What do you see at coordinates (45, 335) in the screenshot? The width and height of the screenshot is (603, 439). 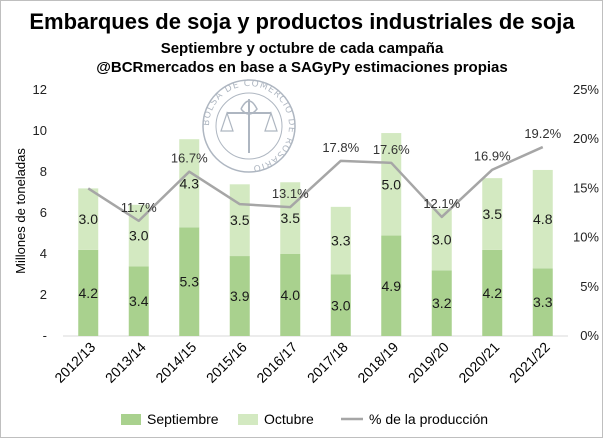 I see `y-tick-label: -` at bounding box center [45, 335].